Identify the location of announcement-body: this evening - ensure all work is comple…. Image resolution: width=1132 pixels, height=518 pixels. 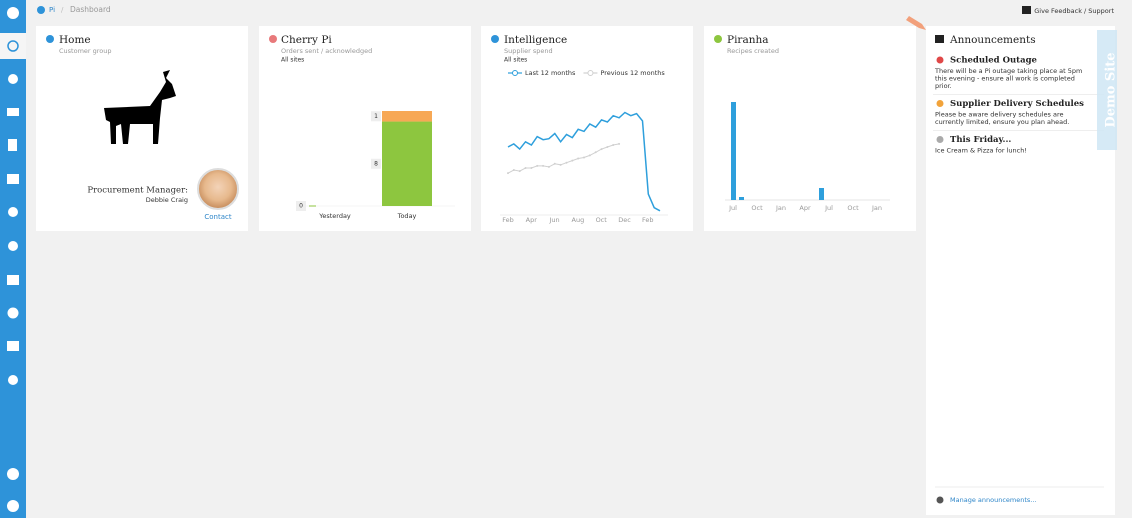
(1005, 79).